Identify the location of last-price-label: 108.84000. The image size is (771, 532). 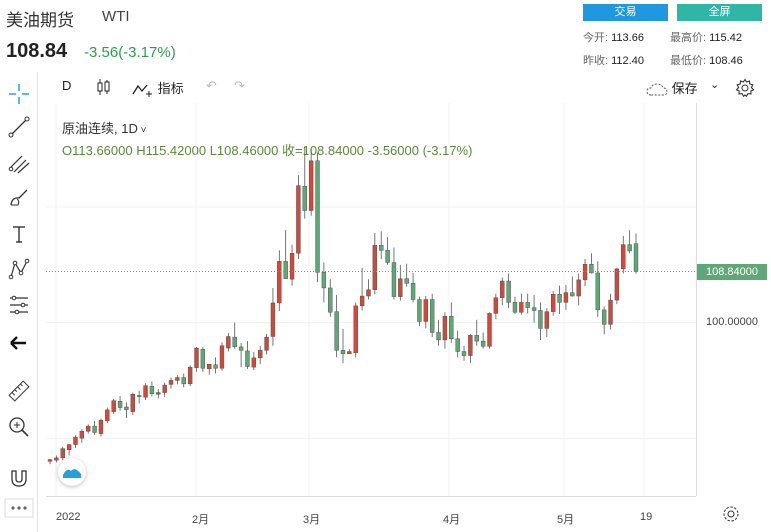
(732, 271).